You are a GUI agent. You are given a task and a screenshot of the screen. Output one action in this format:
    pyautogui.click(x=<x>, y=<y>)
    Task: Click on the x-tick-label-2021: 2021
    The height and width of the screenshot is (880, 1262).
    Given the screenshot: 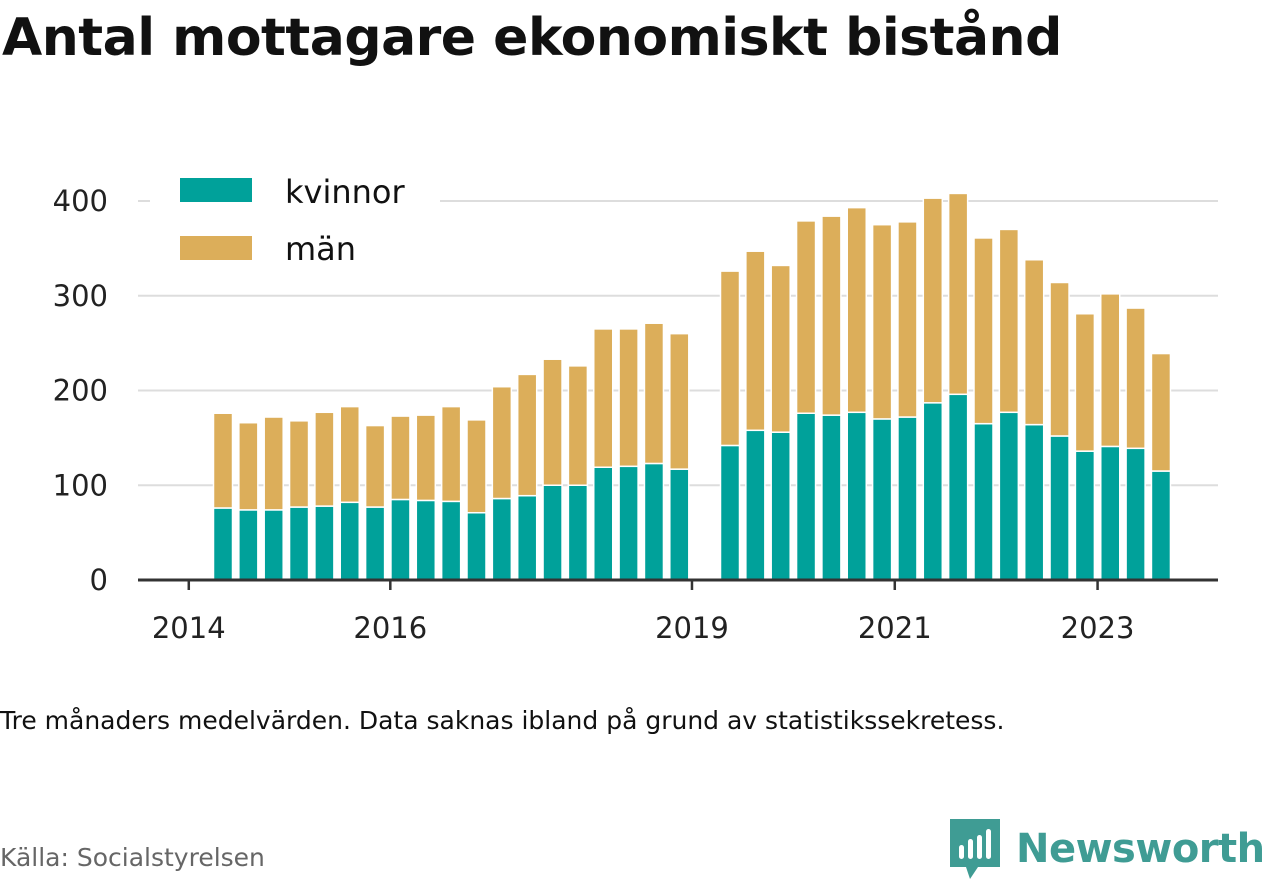 What is the action you would take?
    pyautogui.click(x=895, y=628)
    